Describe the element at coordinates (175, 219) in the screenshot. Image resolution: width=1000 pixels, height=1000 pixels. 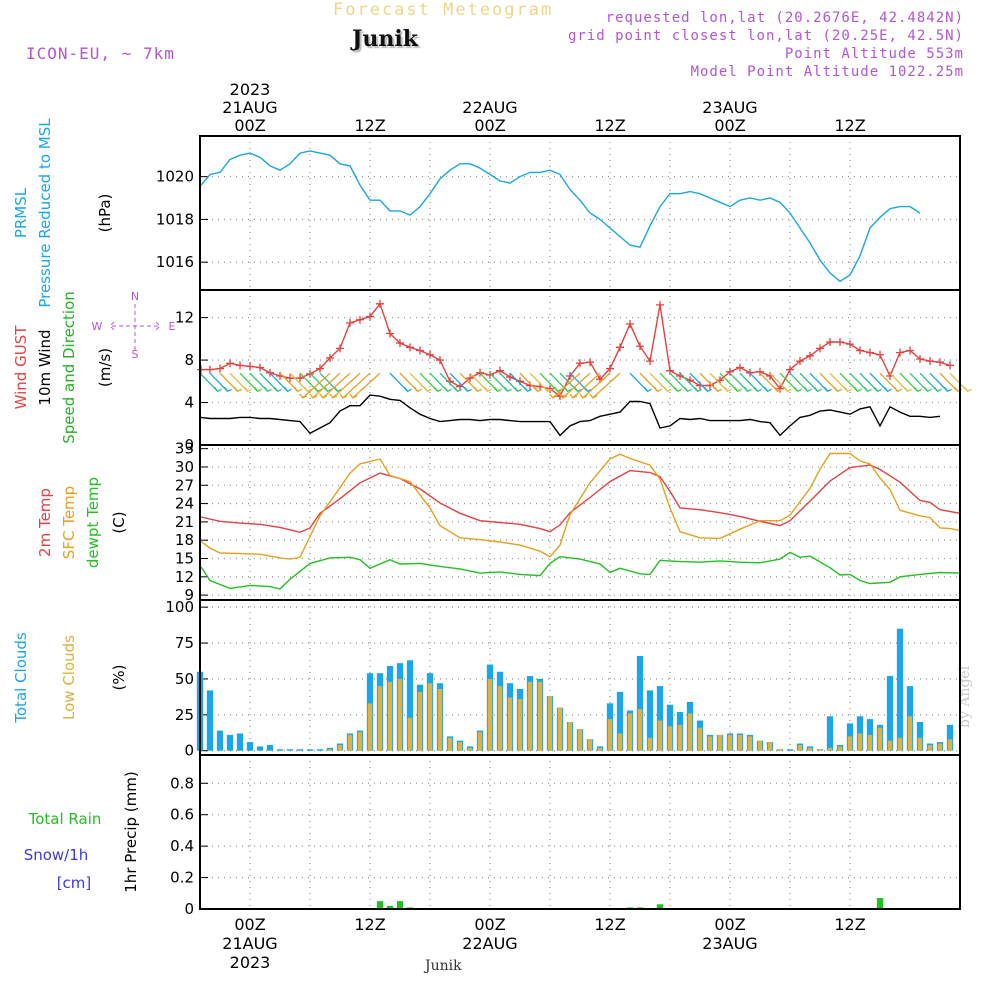
I see `y-tick-label: 1018` at that location.